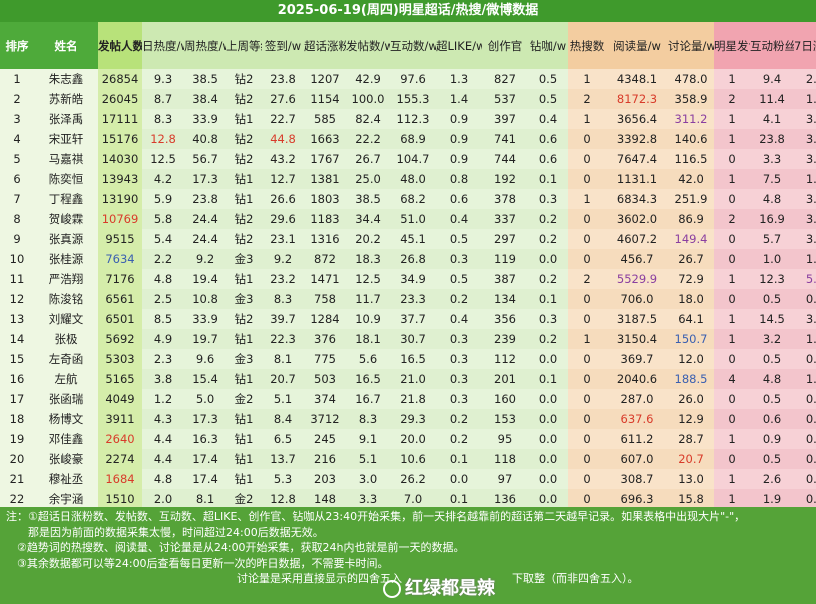 This screenshot has width=816, height=604. I want to click on table-cell: 穆祉丞, so click(66, 479).